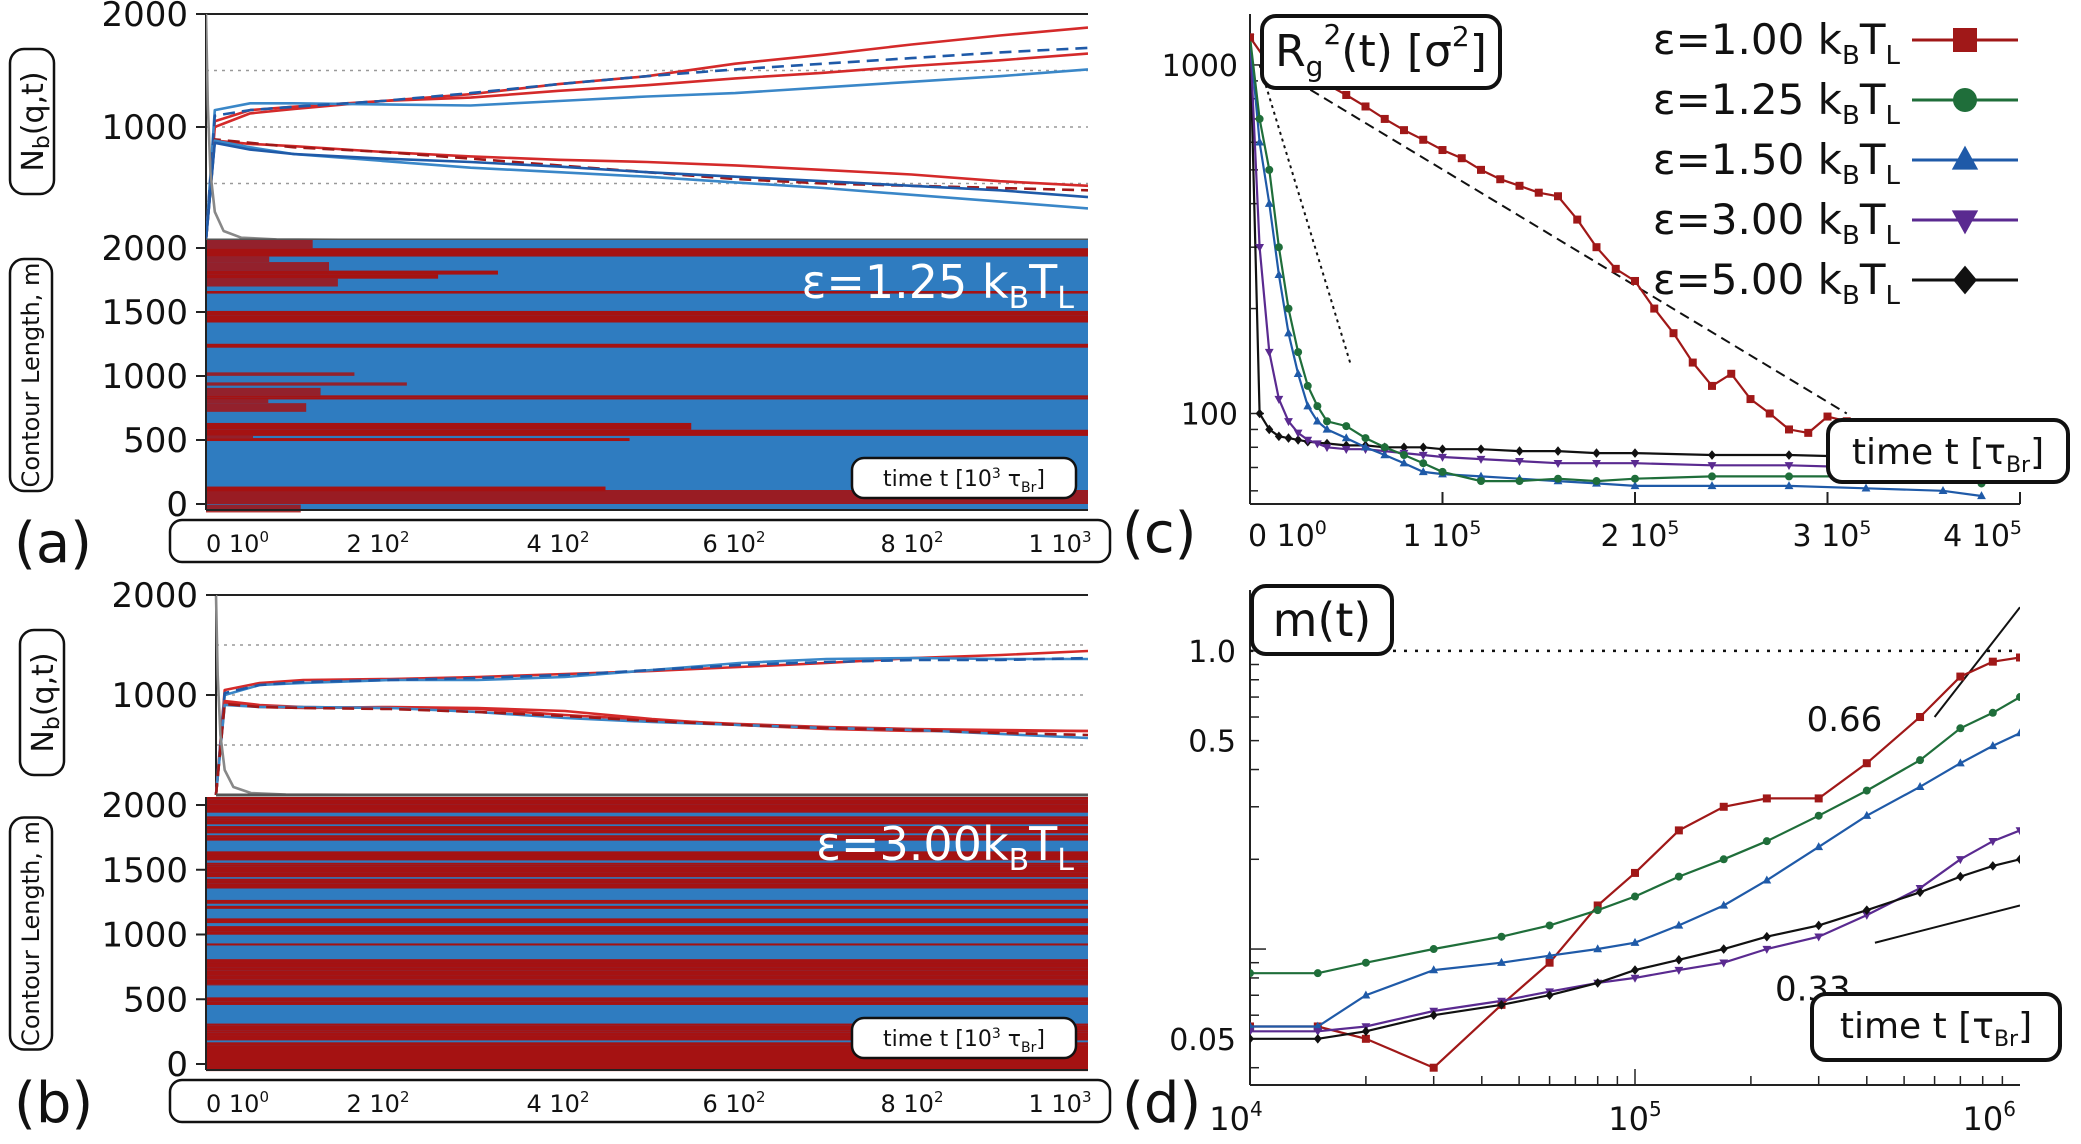 This screenshot has width=2081, height=1144. I want to click on panel-c-y-tick-label: 100, so click(1209, 414).